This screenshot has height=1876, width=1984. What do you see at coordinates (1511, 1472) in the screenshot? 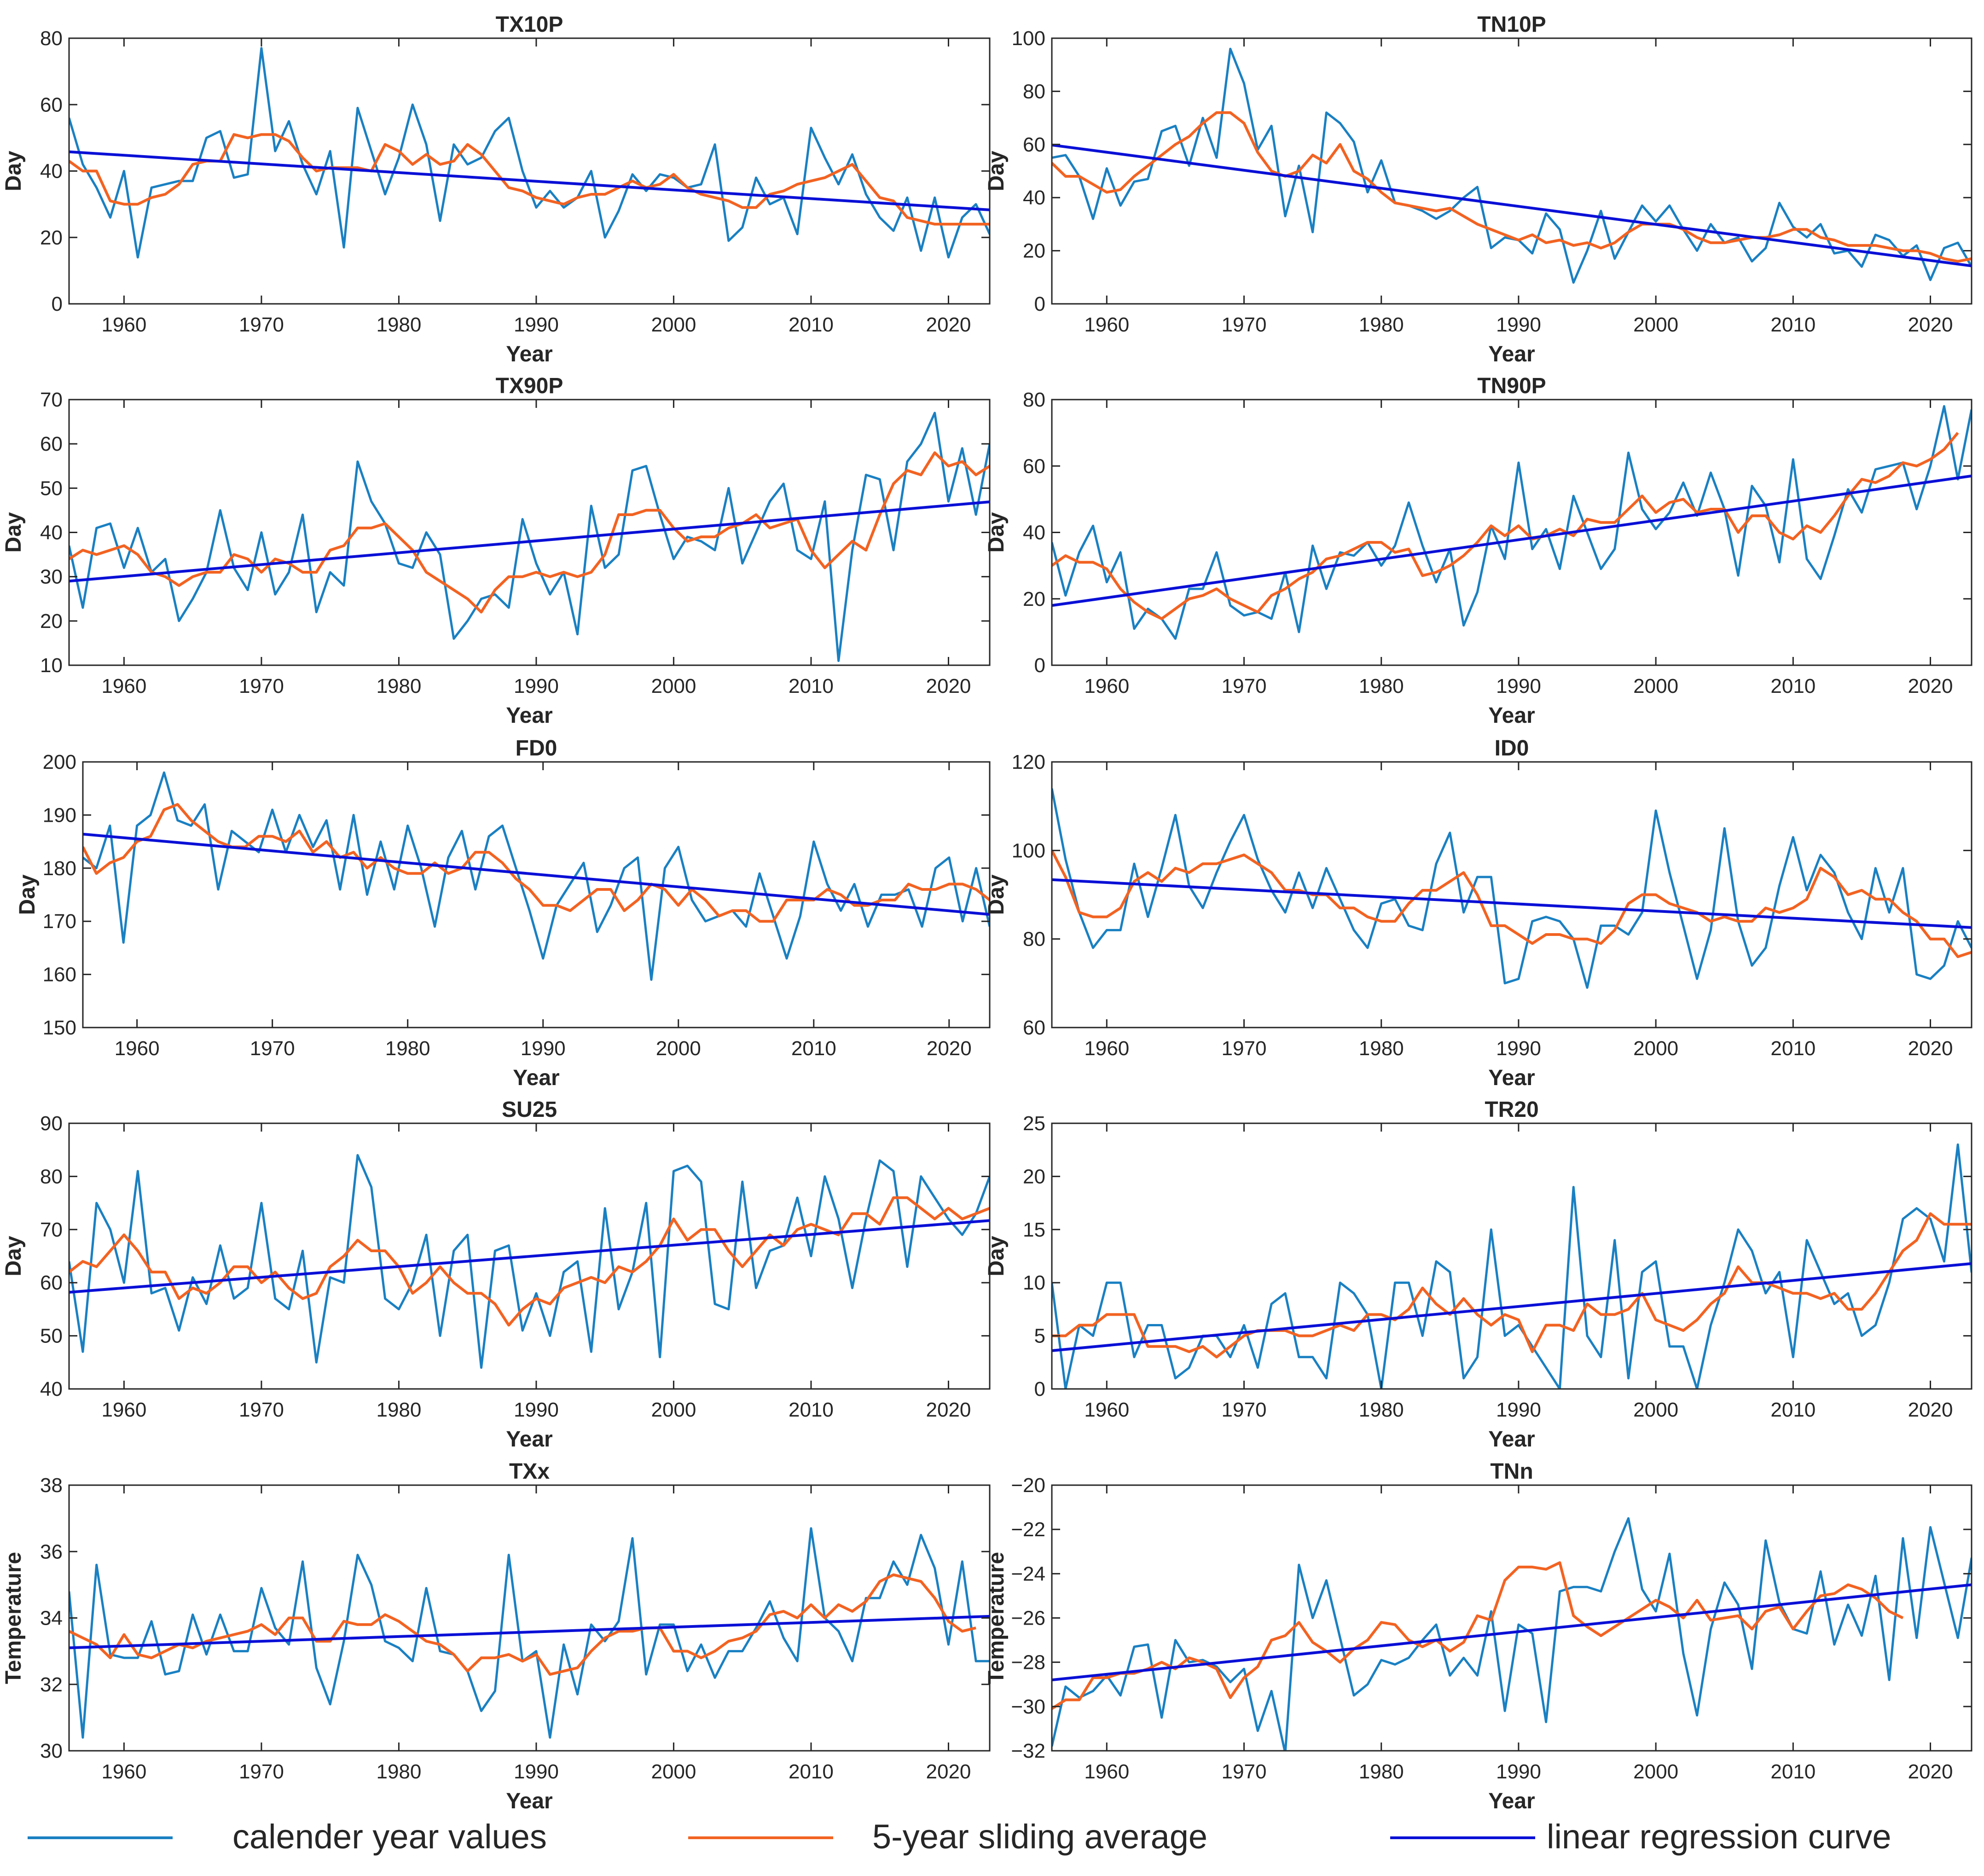
I see `chart-title: TNn` at bounding box center [1511, 1472].